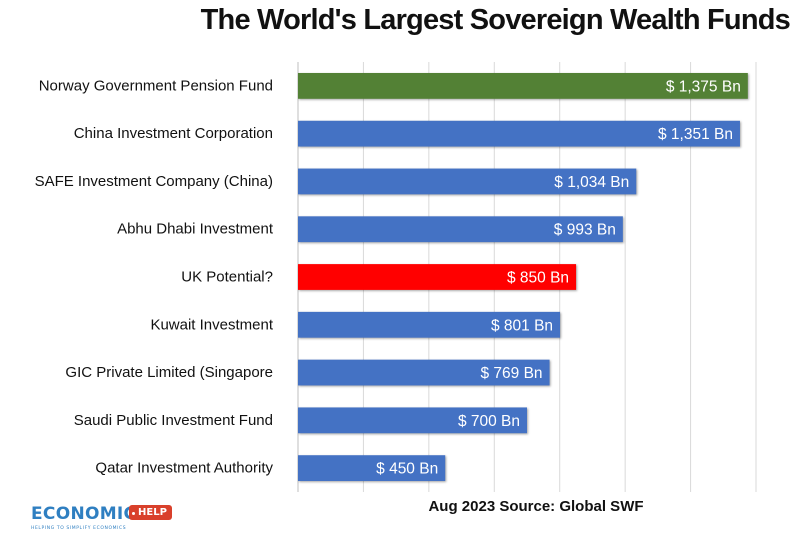 This screenshot has height=535, width=800. Describe the element at coordinates (538, 278) in the screenshot. I see `value-label: $ 850 Bn` at that location.